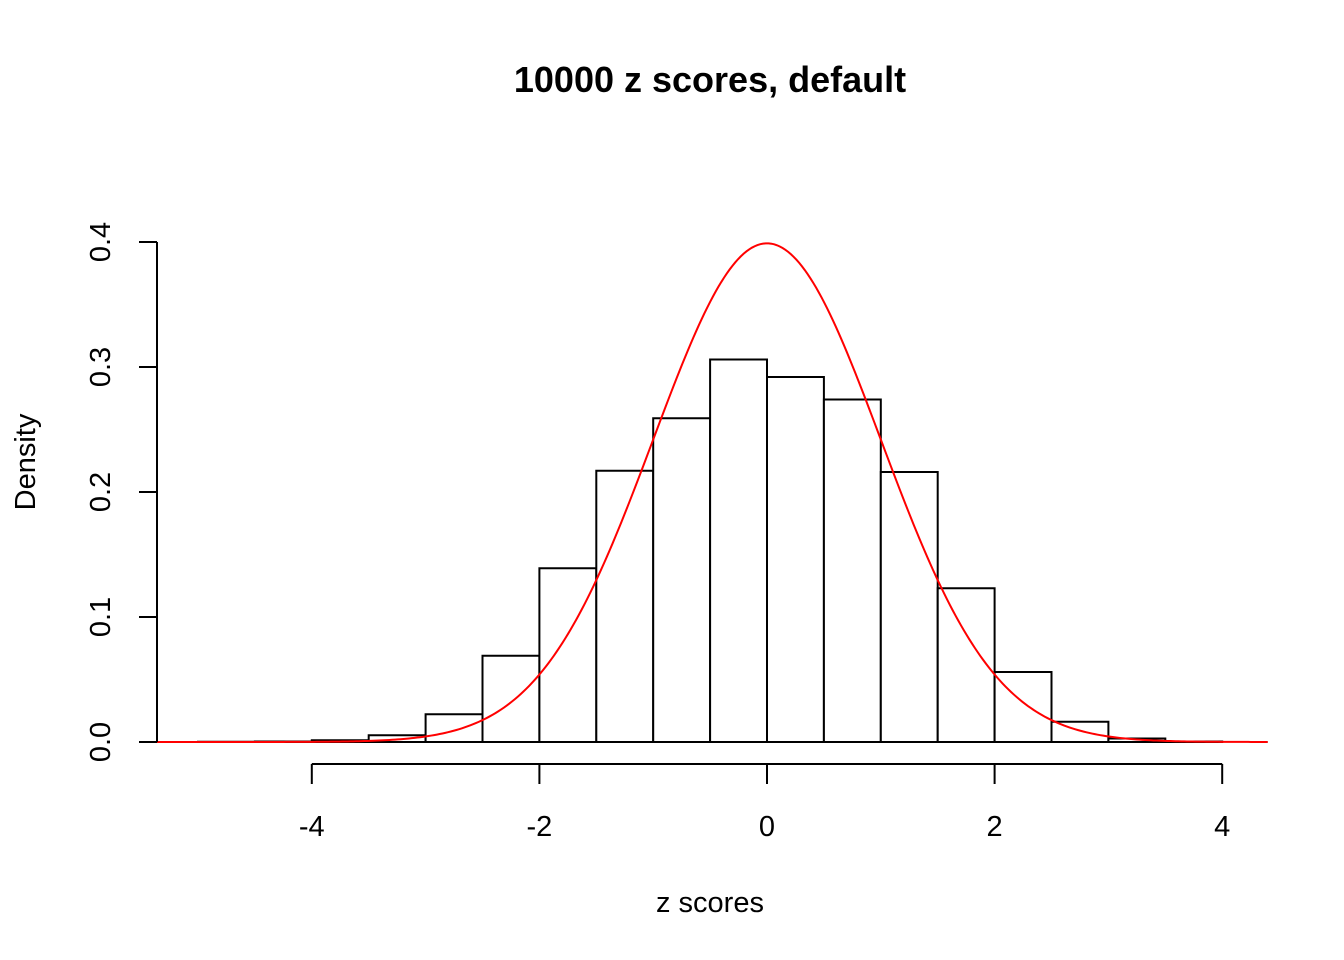 The height and width of the screenshot is (960, 1344). Describe the element at coordinates (710, 79) in the screenshot. I see `chart-title: 10000 z scores, default` at that location.